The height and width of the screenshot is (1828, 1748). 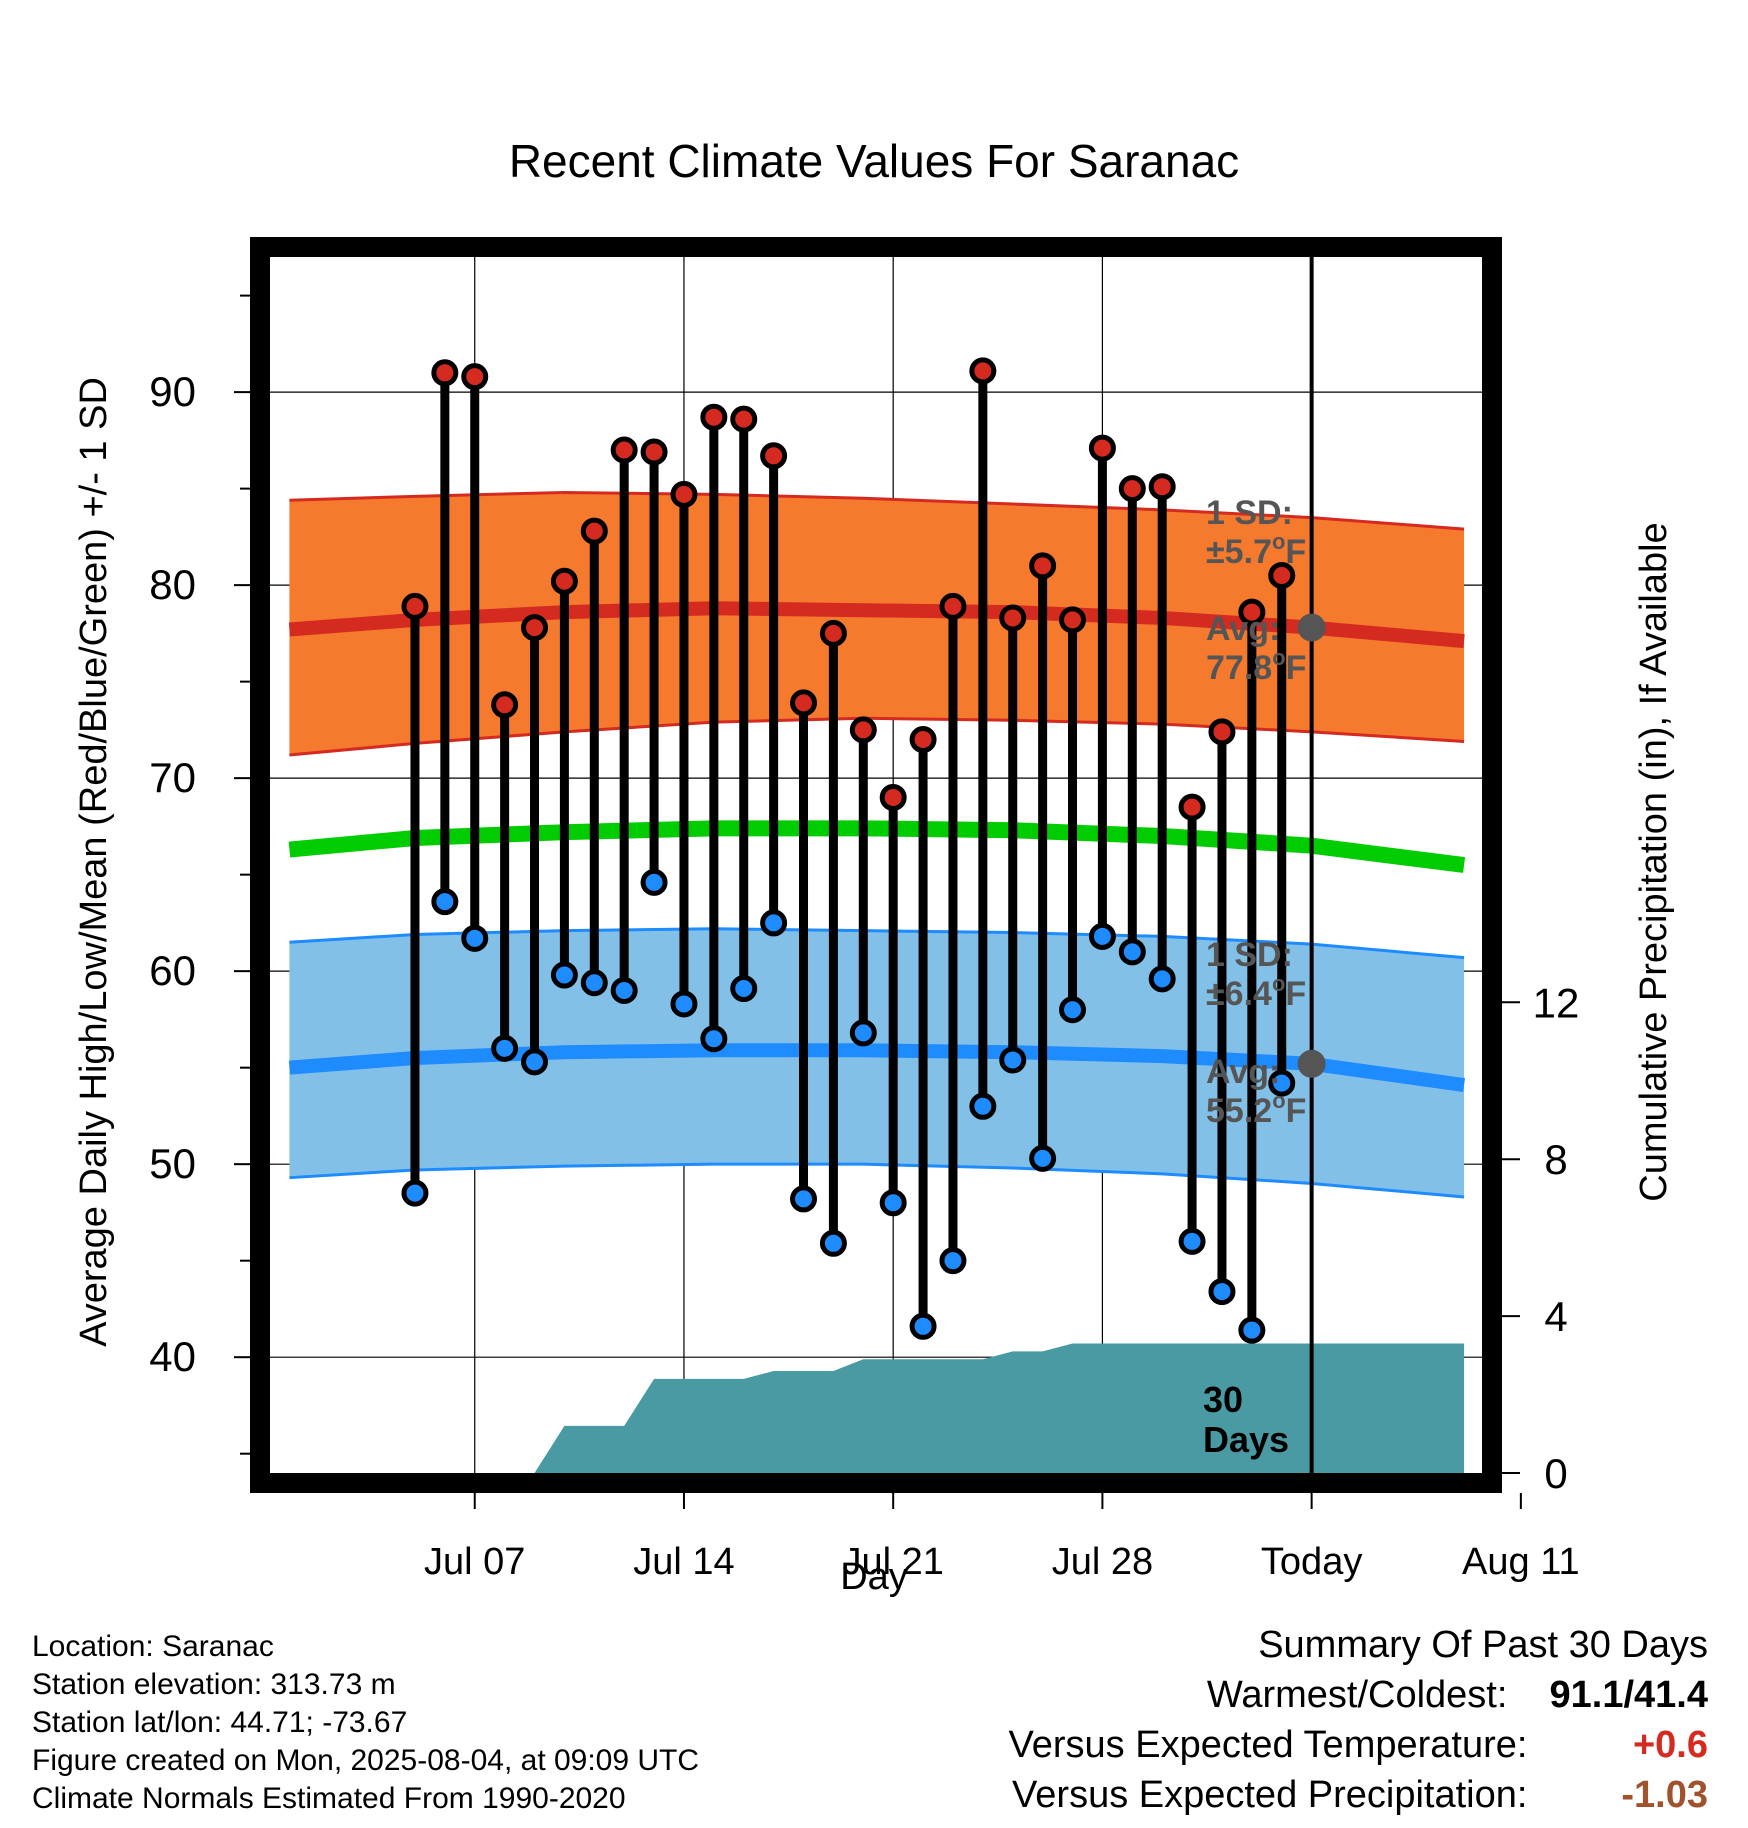 What do you see at coordinates (1311, 627) in the screenshot?
I see `high-average-marker` at bounding box center [1311, 627].